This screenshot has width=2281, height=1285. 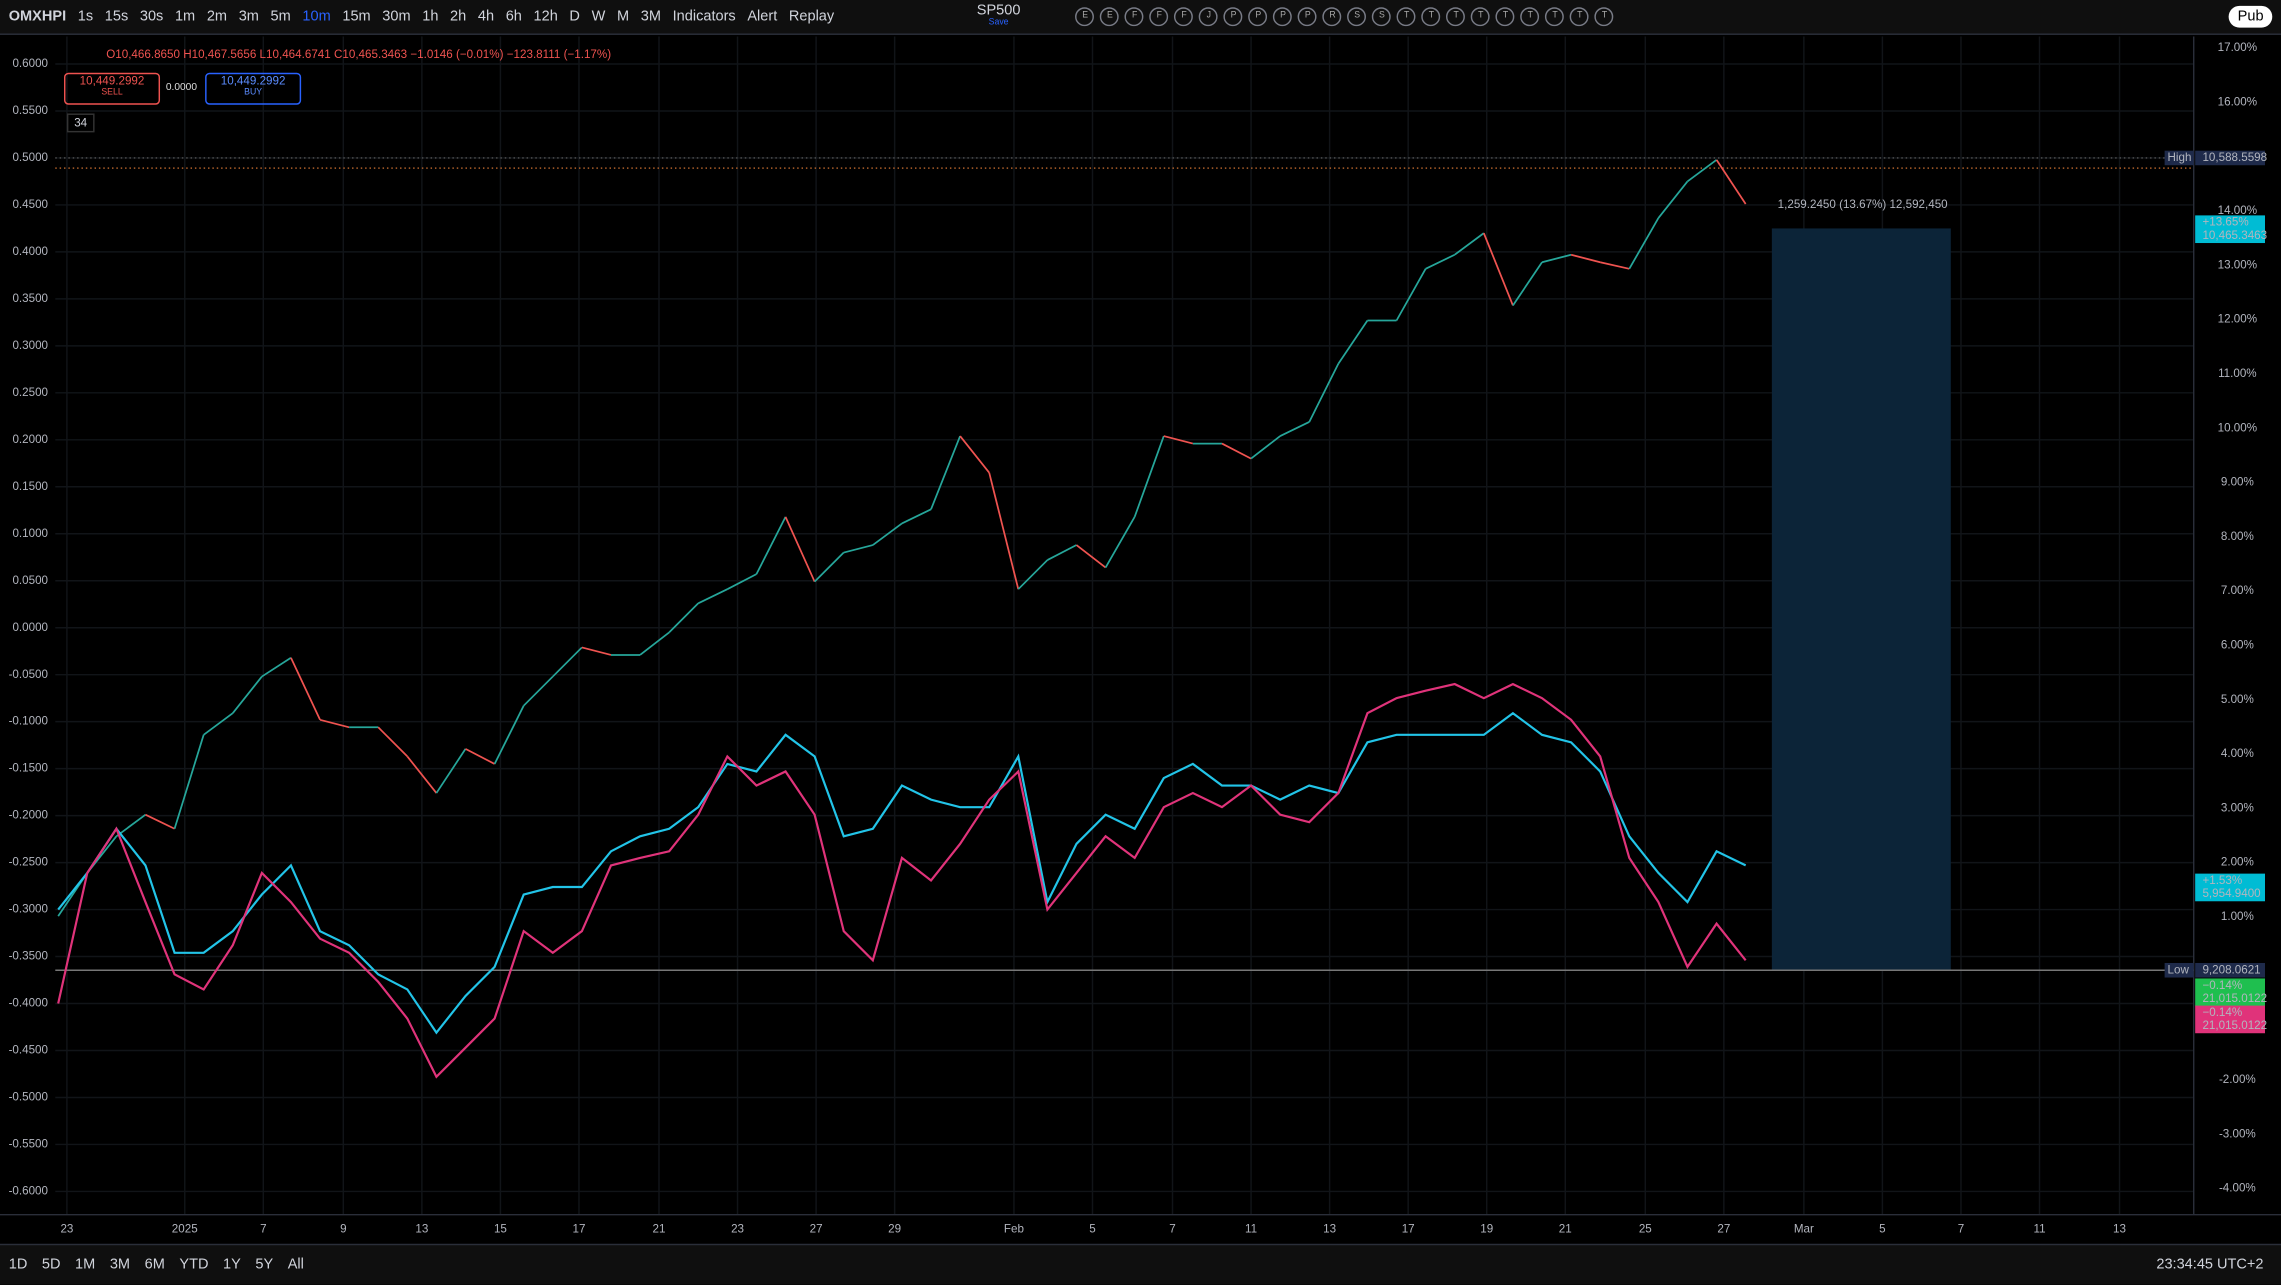 I want to click on low-price-tag, so click(x=2230, y=970).